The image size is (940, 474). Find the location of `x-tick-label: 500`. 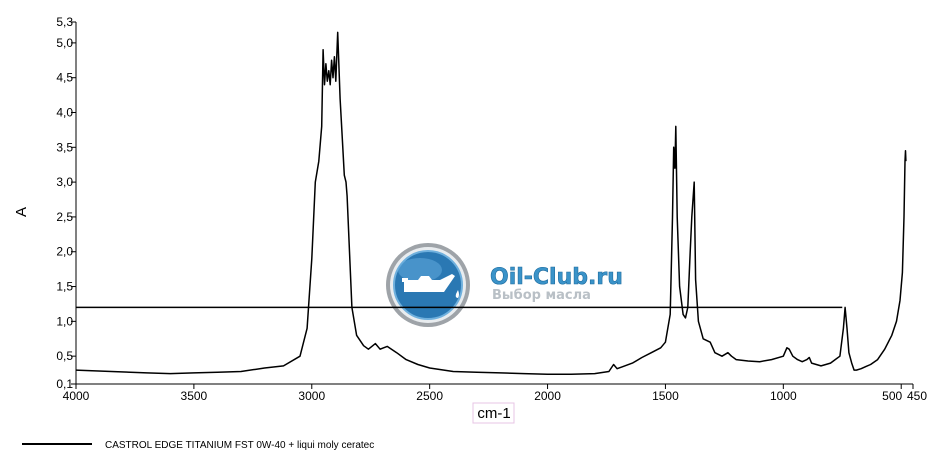

x-tick-label: 500 is located at coordinates (892, 396).